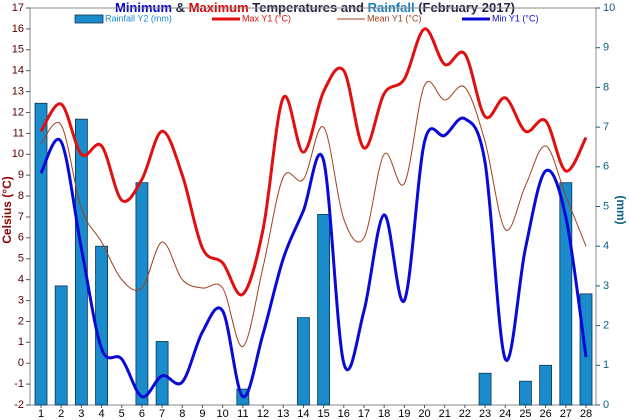  What do you see at coordinates (515, 18) in the screenshot?
I see `legend-label: Min Y1 (°C)` at bounding box center [515, 18].